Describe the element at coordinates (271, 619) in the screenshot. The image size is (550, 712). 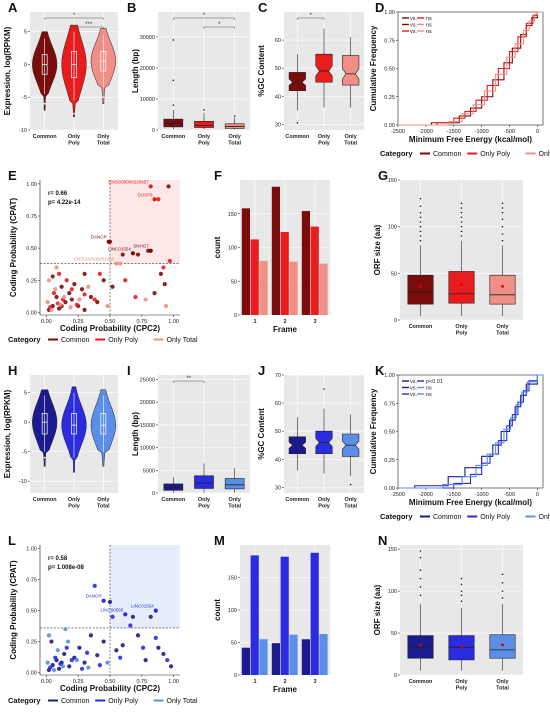
I see `panel-M: 0 50 100 150 count 1 2 3 Frame` at that location.